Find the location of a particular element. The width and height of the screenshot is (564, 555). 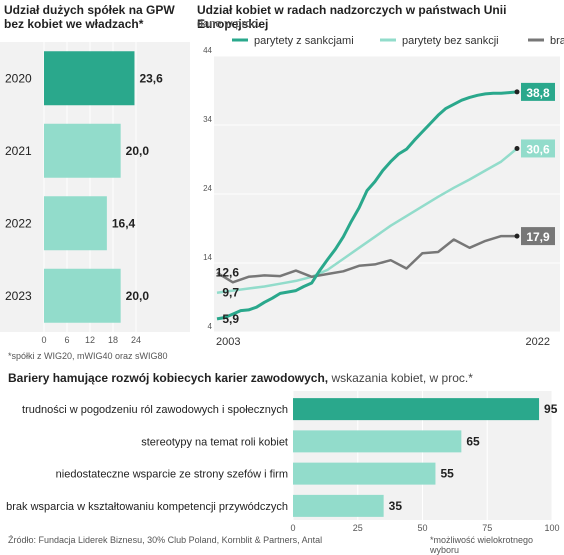

x-tick-label: 75 is located at coordinates (487, 528).